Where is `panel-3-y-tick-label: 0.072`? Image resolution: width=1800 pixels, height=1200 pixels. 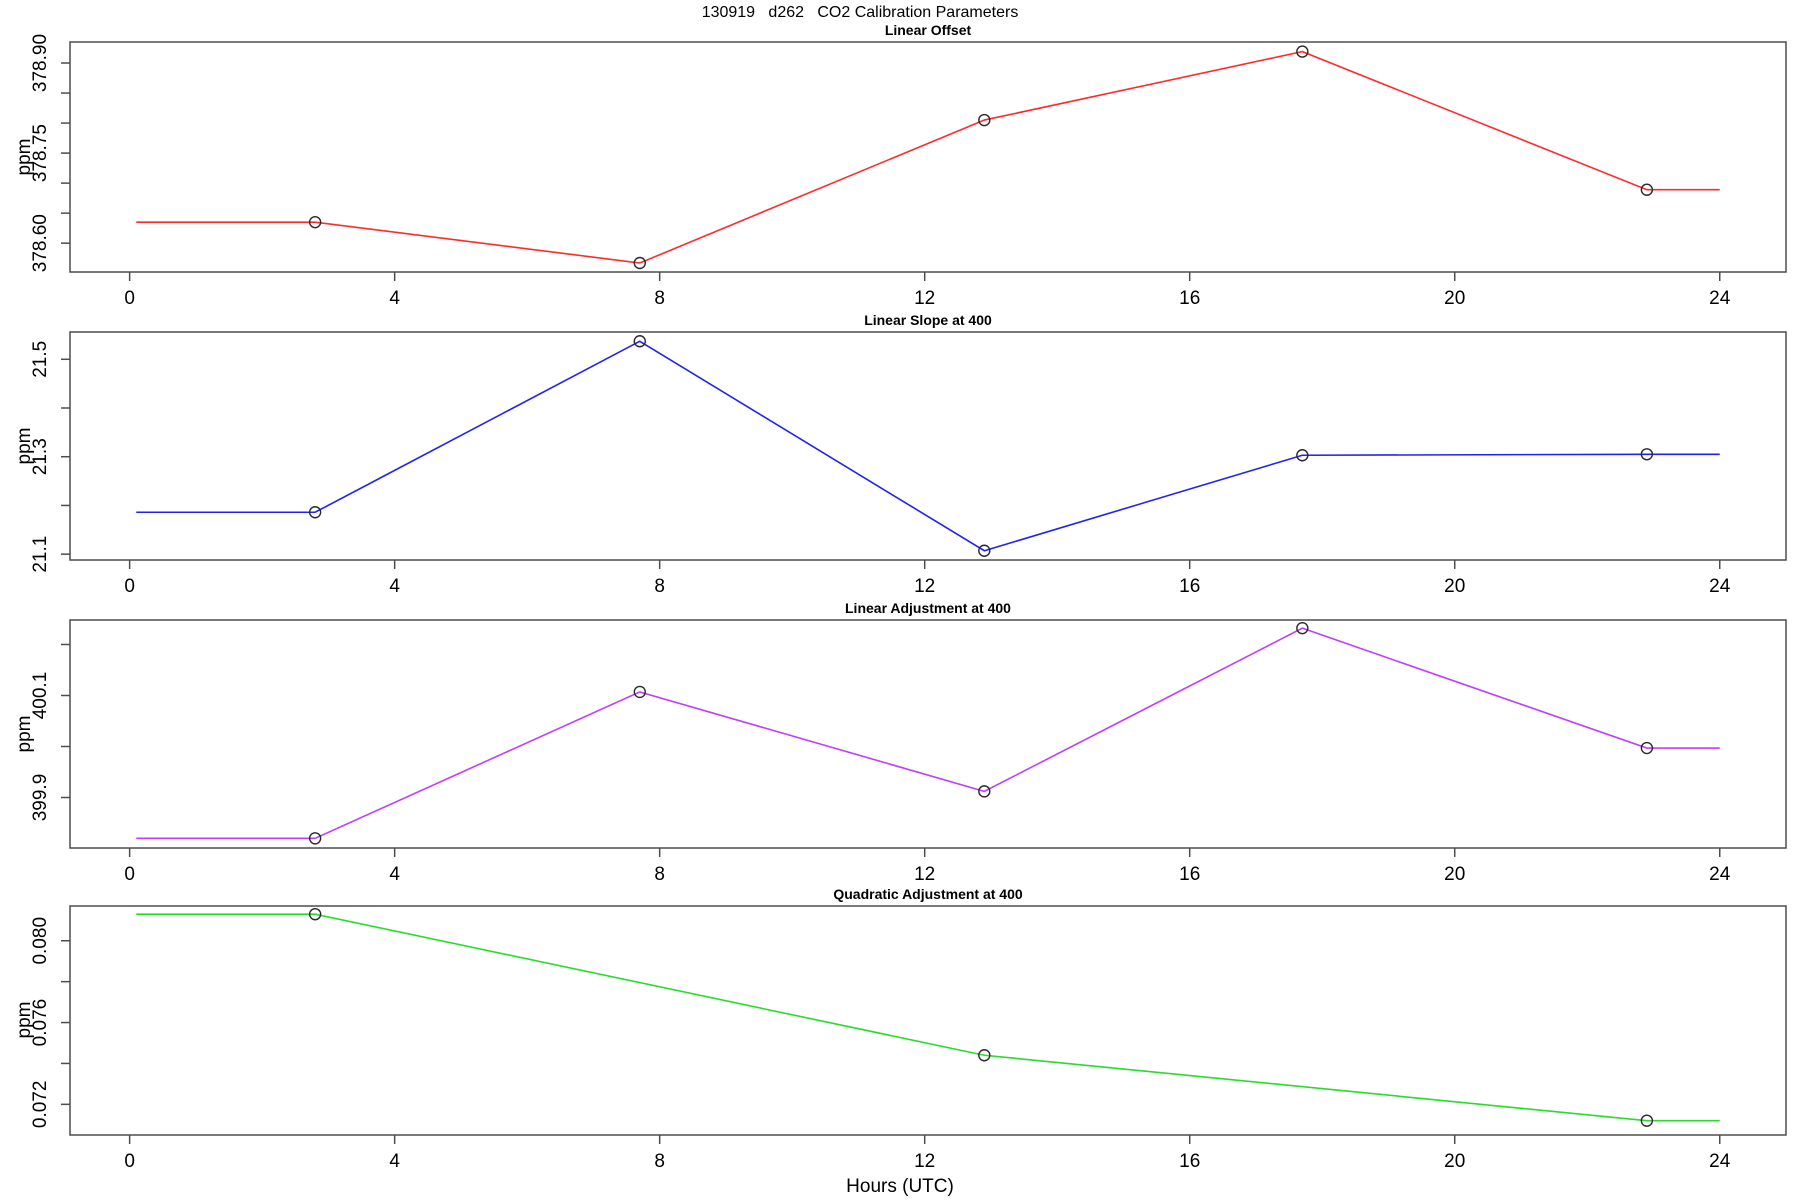
panel-3-y-tick-label: 0.072 is located at coordinates (40, 1105).